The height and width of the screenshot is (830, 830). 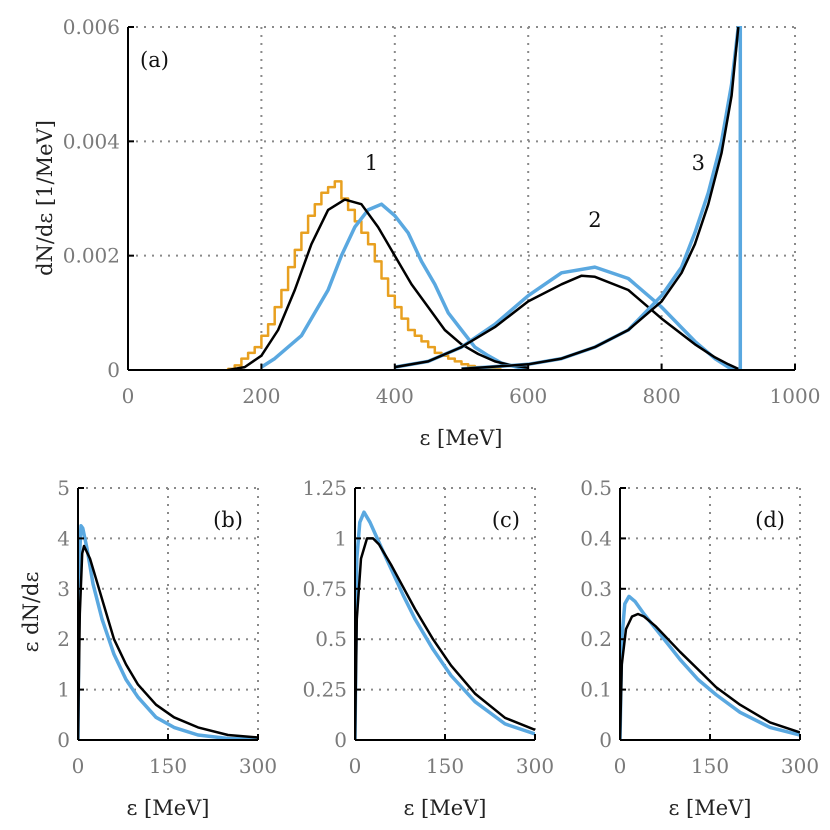 I want to click on panel-label: (d), so click(x=770, y=520).